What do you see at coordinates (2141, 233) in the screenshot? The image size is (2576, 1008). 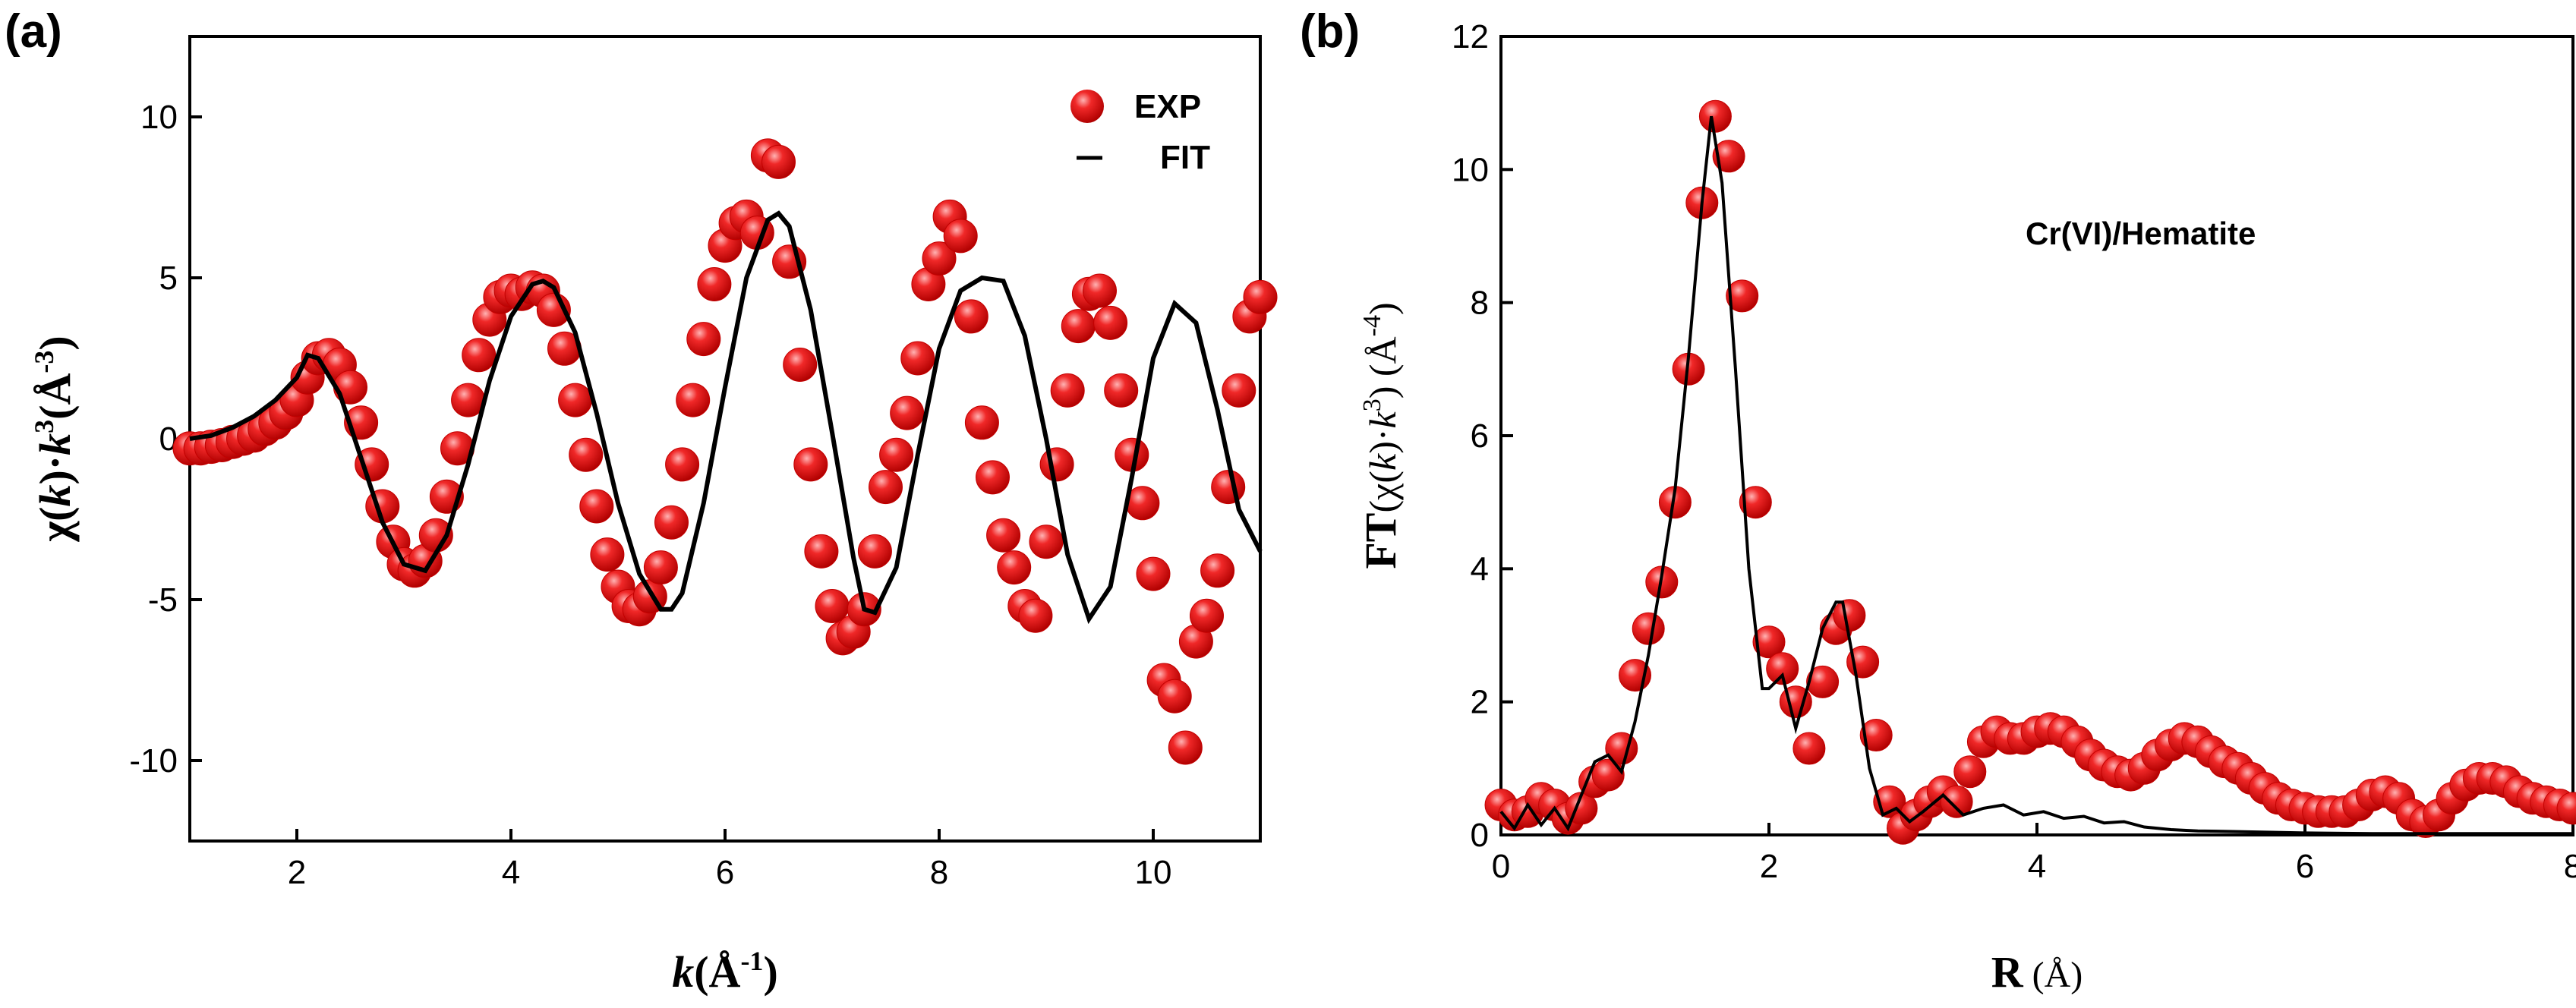 I see `panel-b-annotation: Cr(VI)/Hematite` at bounding box center [2141, 233].